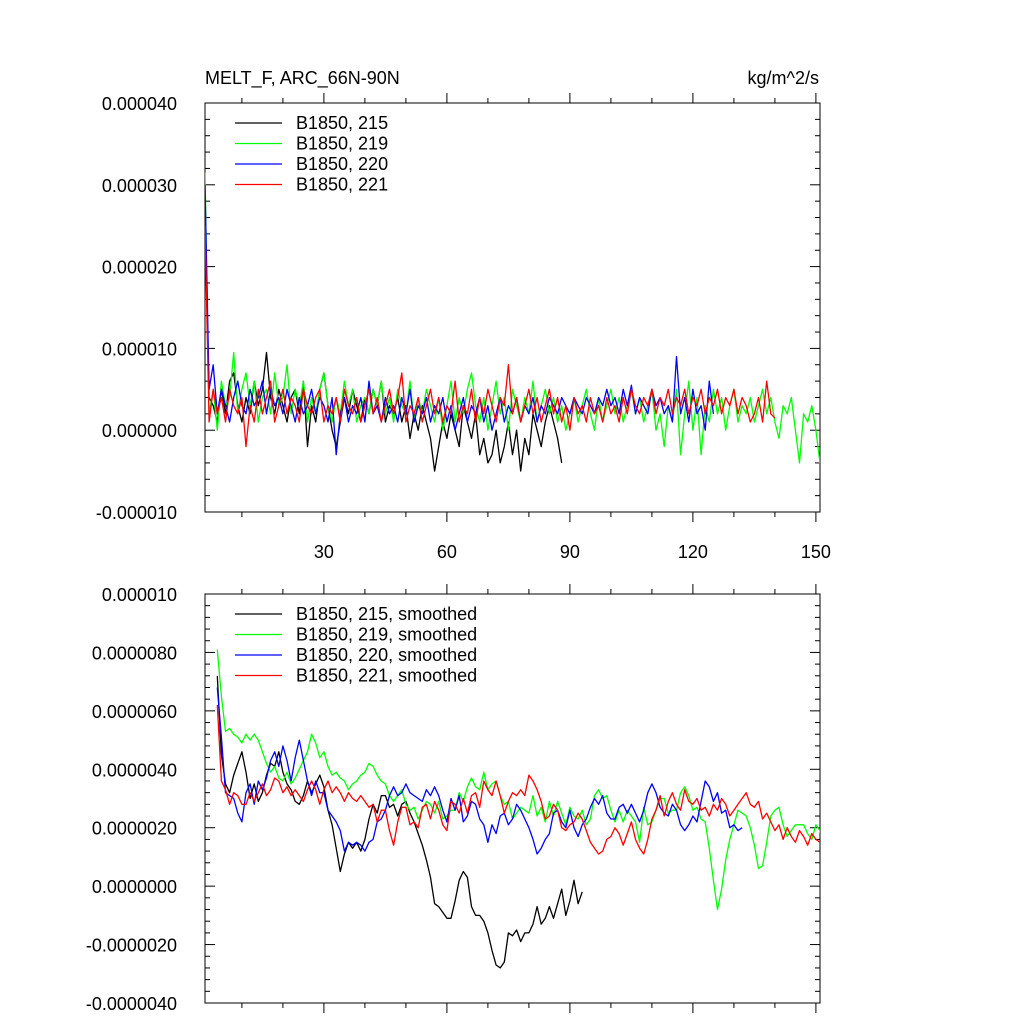 This screenshot has width=1024, height=1024. Describe the element at coordinates (136, 513) in the screenshot. I see `y-tick-label: -0.000010` at that location.